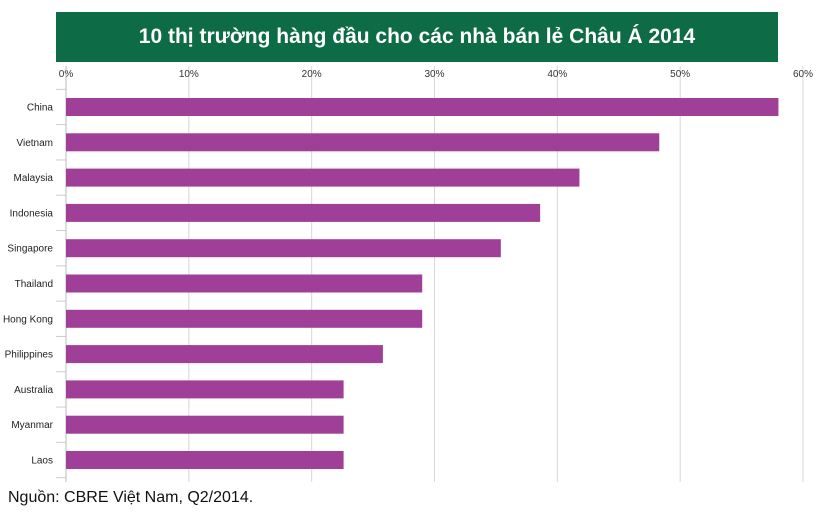  I want to click on category-label: Hong Kong, so click(28, 319).